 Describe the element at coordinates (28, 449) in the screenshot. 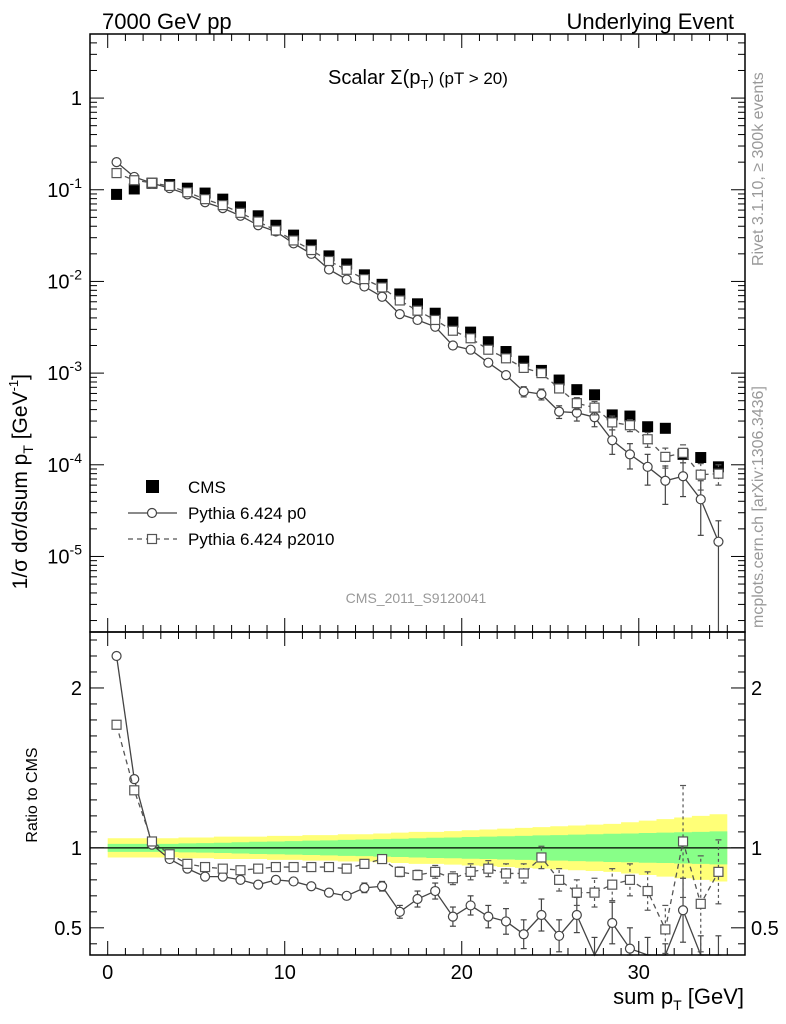

I see `y-axis-label-sub: T` at that location.